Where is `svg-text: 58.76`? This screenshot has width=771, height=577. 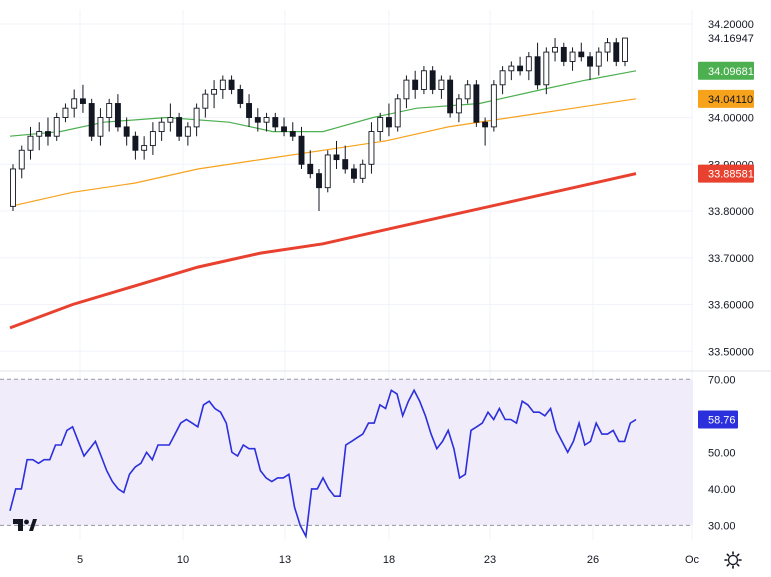
svg-text: 58.76 is located at coordinates (722, 420).